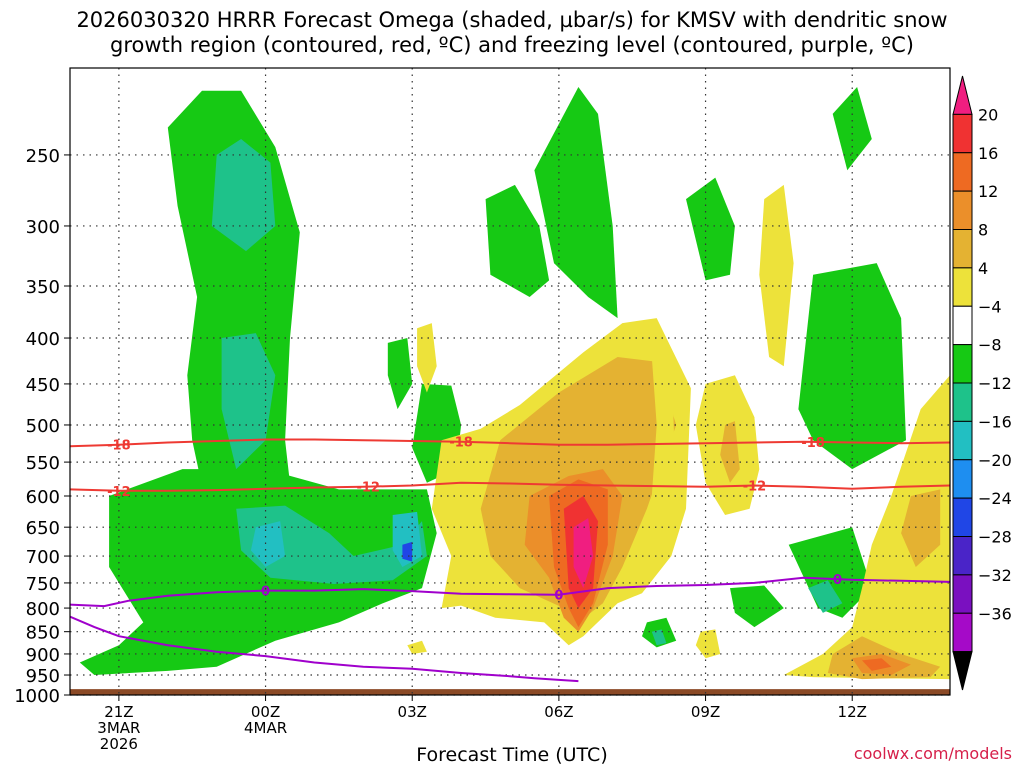 The width and height of the screenshot is (1024, 768). What do you see at coordinates (43, 287) in the screenshot?
I see `y-tick-label-350: 350` at bounding box center [43, 287].